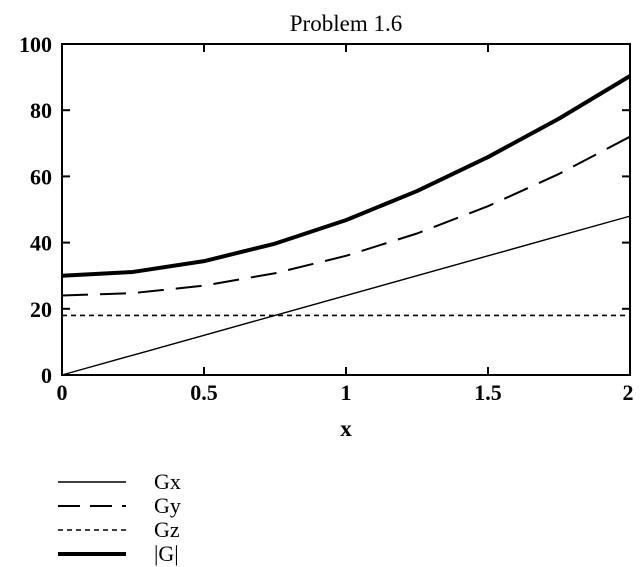 Image resolution: width=642 pixels, height=567 pixels. What do you see at coordinates (35, 44) in the screenshot?
I see `y-tick-label: 100` at bounding box center [35, 44].